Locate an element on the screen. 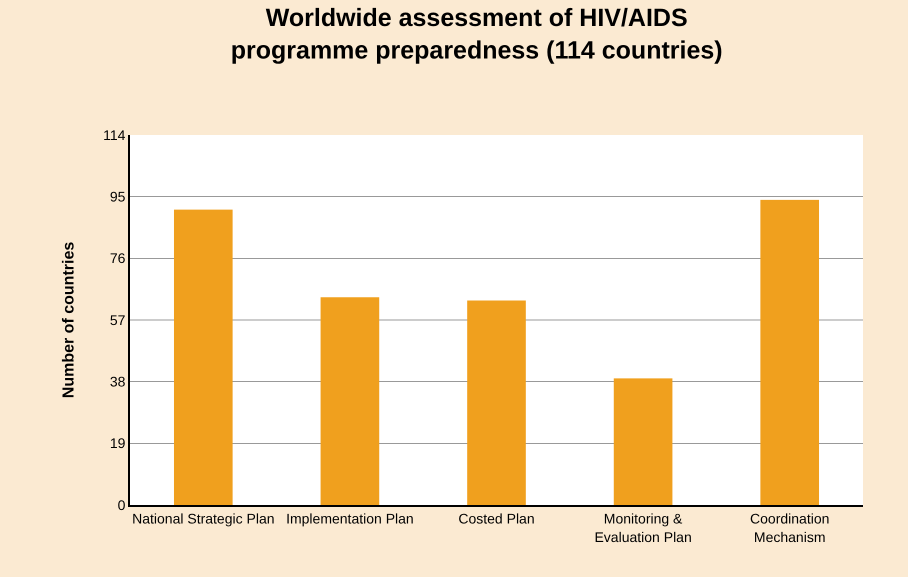 The height and width of the screenshot is (577, 908). y-tick-label: 114 is located at coordinates (114, 134).